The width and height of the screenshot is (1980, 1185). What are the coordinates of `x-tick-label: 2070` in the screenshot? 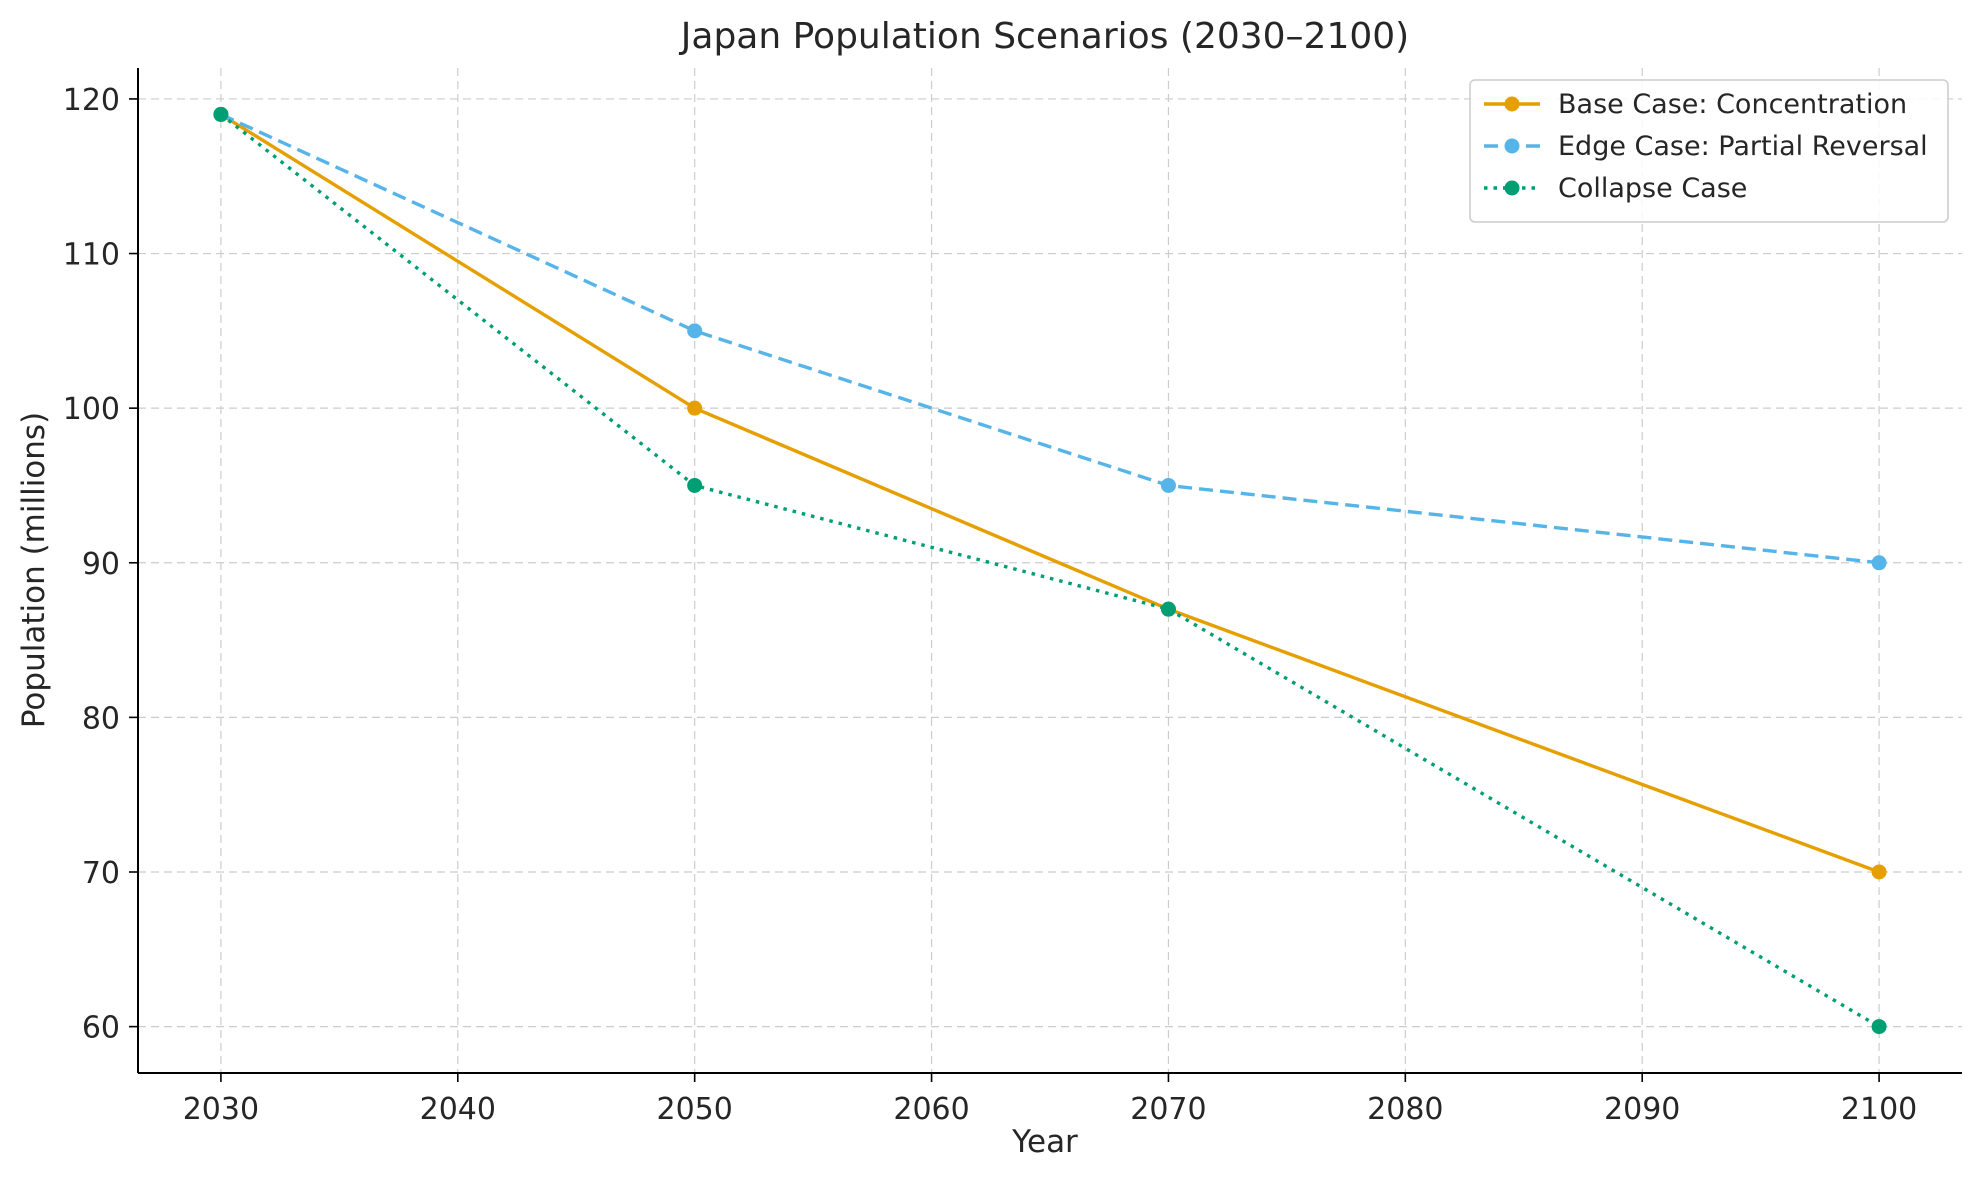 It's located at (1168, 1109).